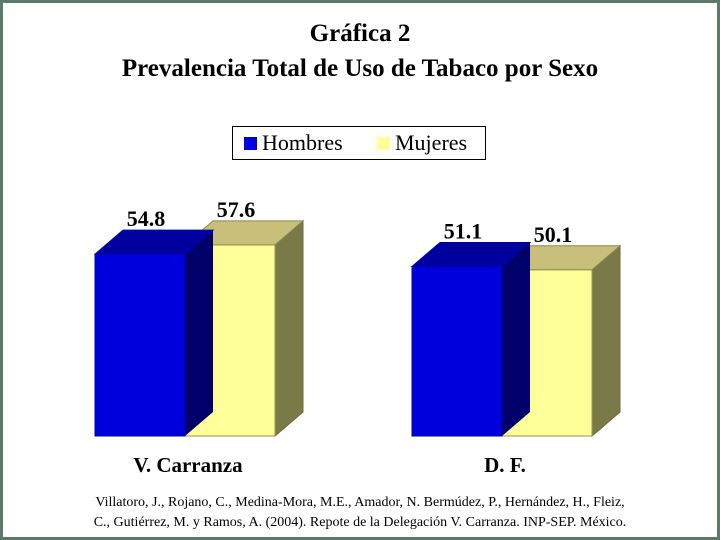  Describe the element at coordinates (383, 143) in the screenshot. I see `legend-swatch-mujeres` at that location.